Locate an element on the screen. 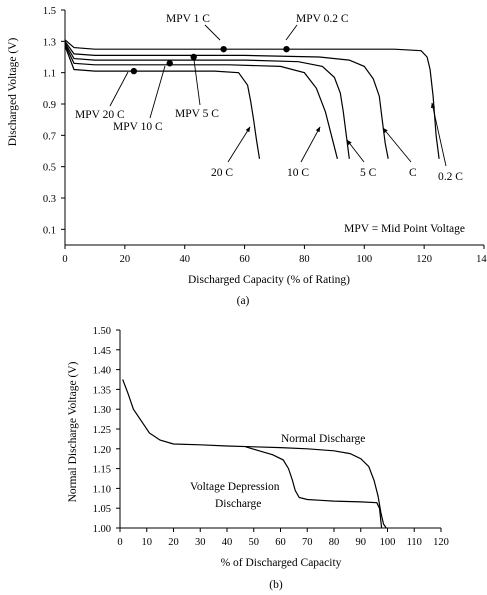 The image size is (487, 595). chart-a-x-tick-label: 60 is located at coordinates (244, 259).